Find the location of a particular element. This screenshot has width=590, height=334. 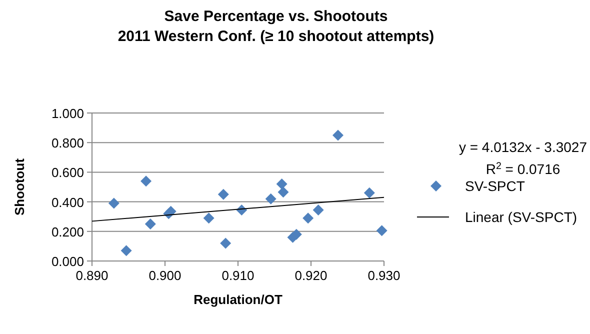

legend-label: Linear (SV-SPCT) is located at coordinates (521, 217).